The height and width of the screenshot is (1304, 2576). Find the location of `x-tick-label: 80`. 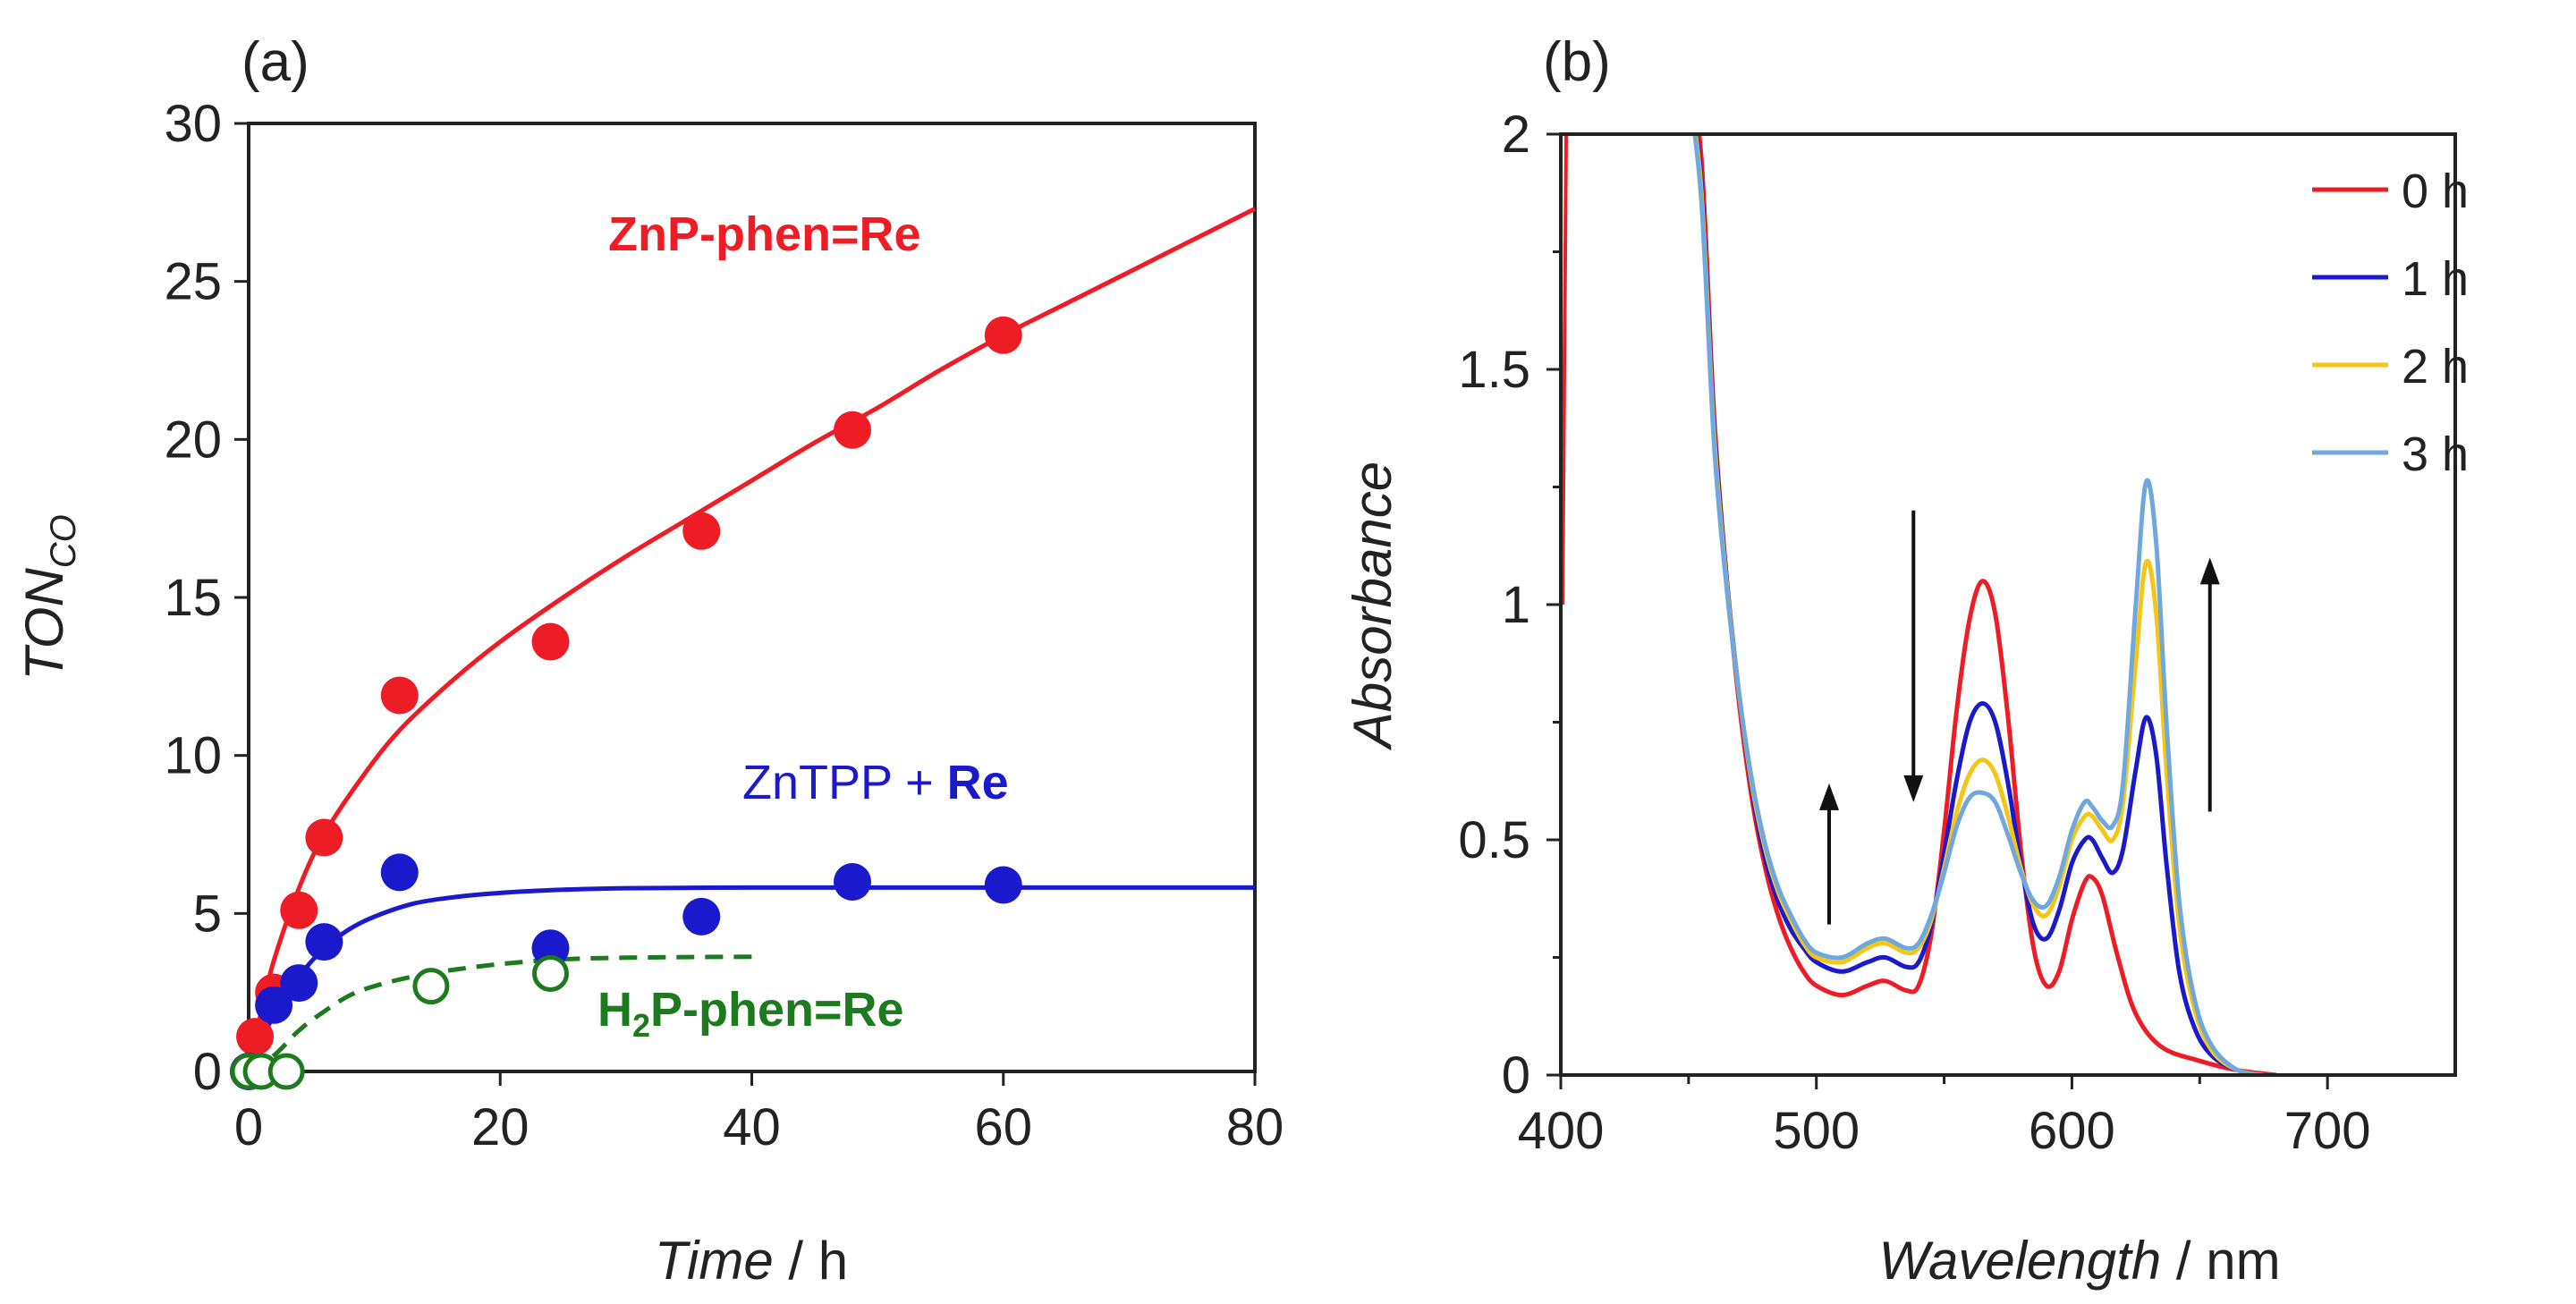

x-tick-label: 80 is located at coordinates (1255, 1127).